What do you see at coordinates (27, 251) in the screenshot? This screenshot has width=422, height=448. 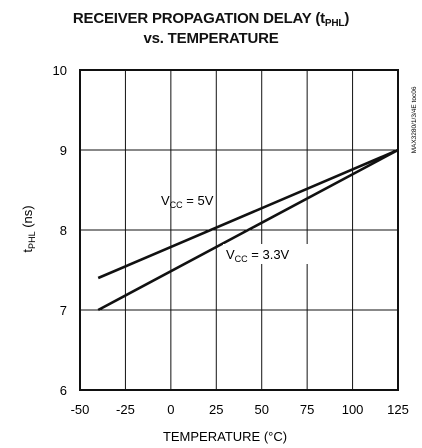 I see `y-axis-label-main: t` at bounding box center [27, 251].